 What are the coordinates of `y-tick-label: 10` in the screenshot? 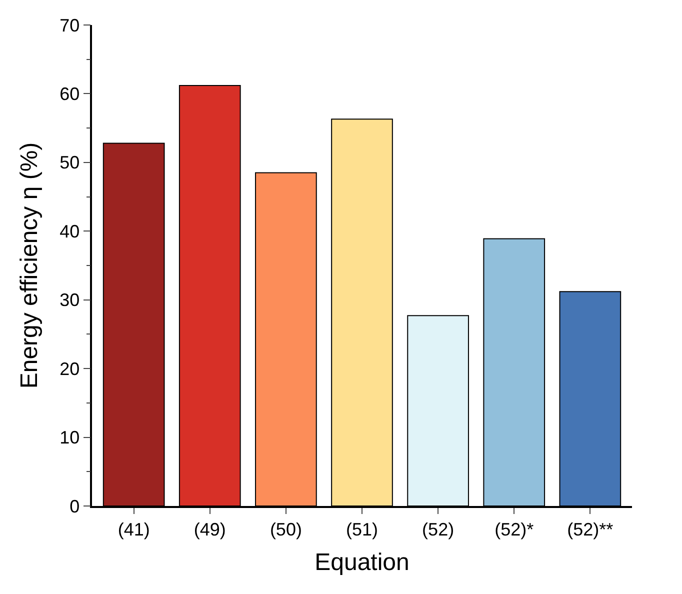 It's located at (70, 438).